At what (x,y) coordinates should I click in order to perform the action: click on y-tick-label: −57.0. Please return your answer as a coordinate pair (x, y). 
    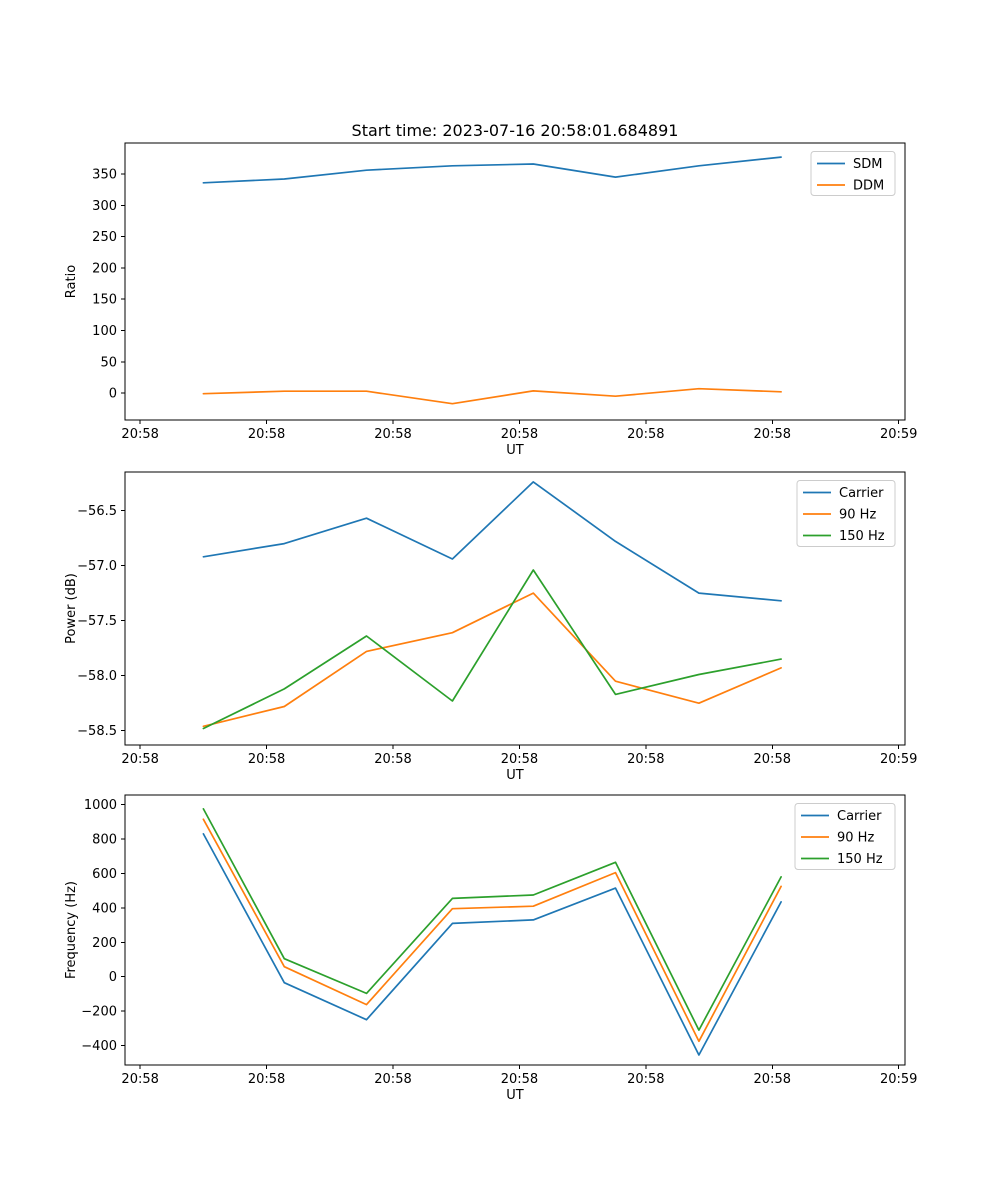
    Looking at the image, I should click on (97, 566).